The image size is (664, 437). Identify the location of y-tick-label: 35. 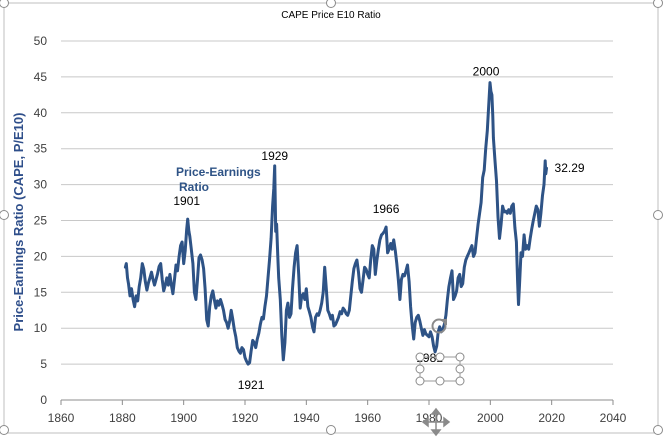
(41, 149).